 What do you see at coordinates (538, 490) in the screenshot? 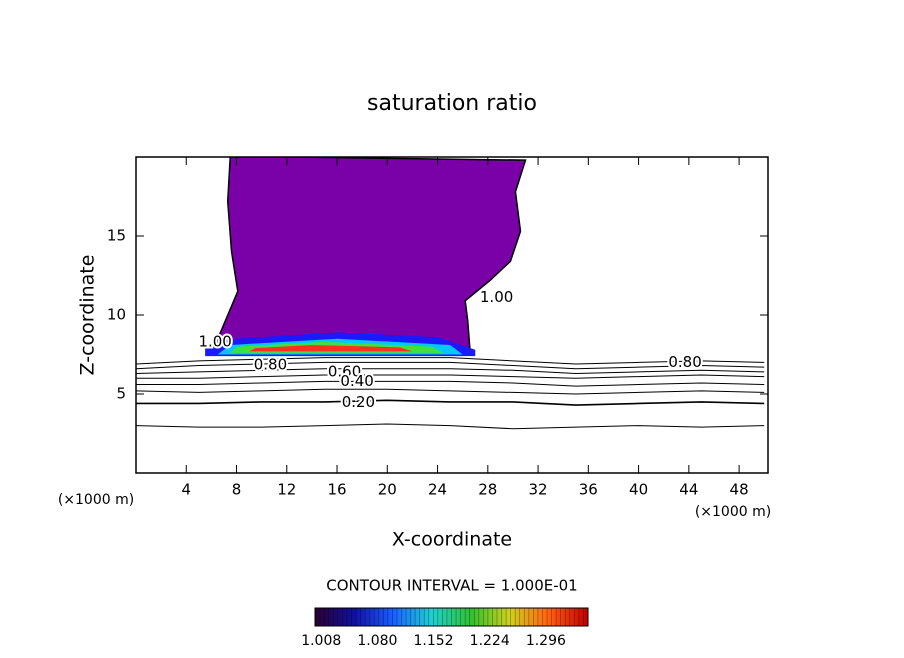
I see `x-tick-label: 32` at bounding box center [538, 490].